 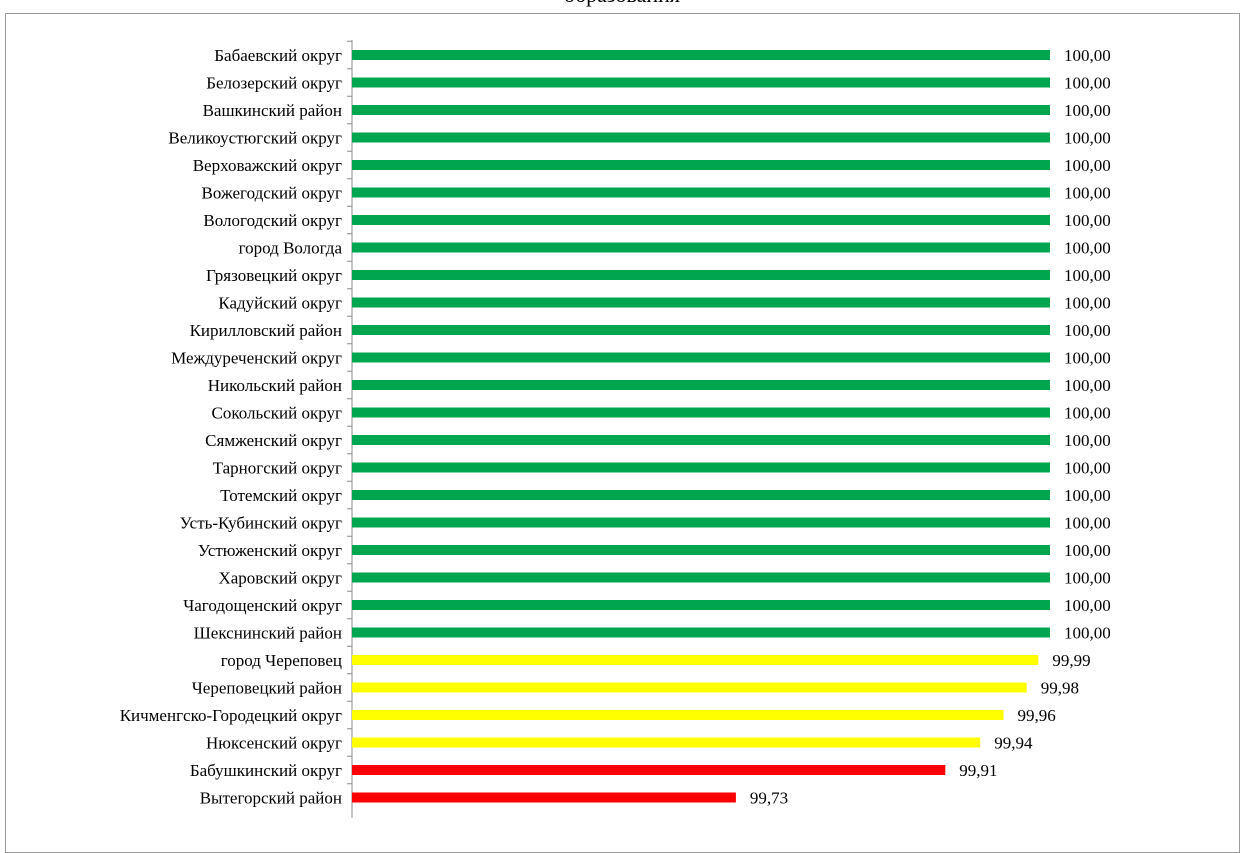 What do you see at coordinates (268, 633) in the screenshot?
I see `category-label: Шекснинский район` at bounding box center [268, 633].